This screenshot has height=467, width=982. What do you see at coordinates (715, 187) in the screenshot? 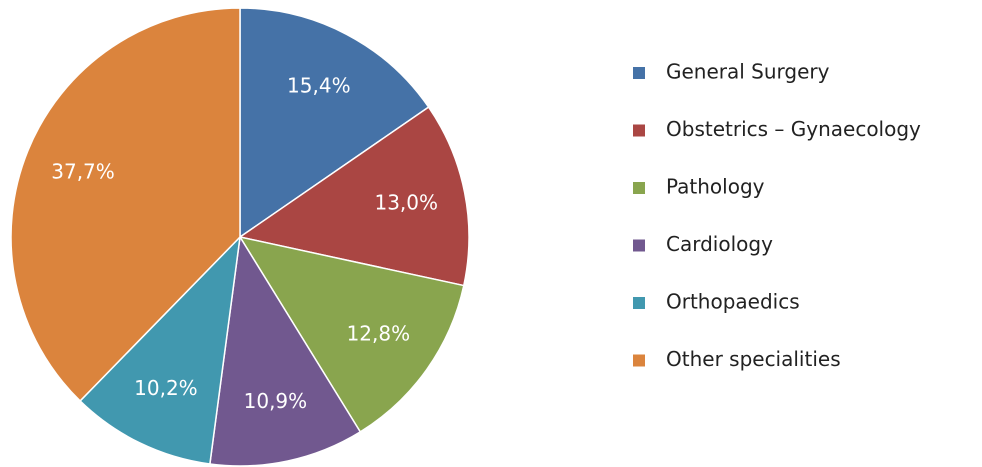
I see `legend-label: Pathology` at bounding box center [715, 187].